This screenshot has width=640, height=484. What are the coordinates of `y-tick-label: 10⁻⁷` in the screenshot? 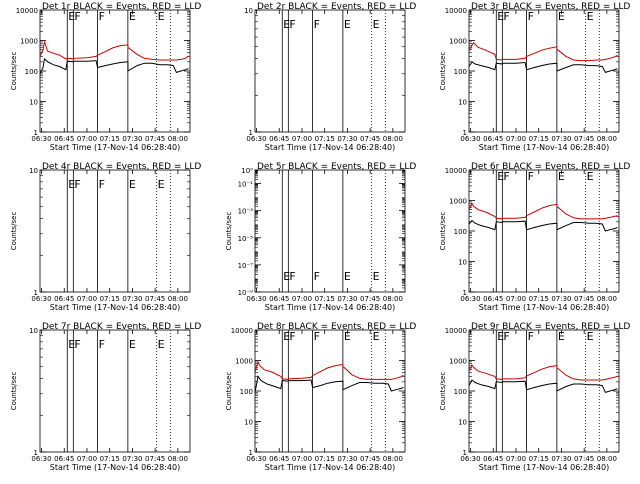 It's located at (246, 266).